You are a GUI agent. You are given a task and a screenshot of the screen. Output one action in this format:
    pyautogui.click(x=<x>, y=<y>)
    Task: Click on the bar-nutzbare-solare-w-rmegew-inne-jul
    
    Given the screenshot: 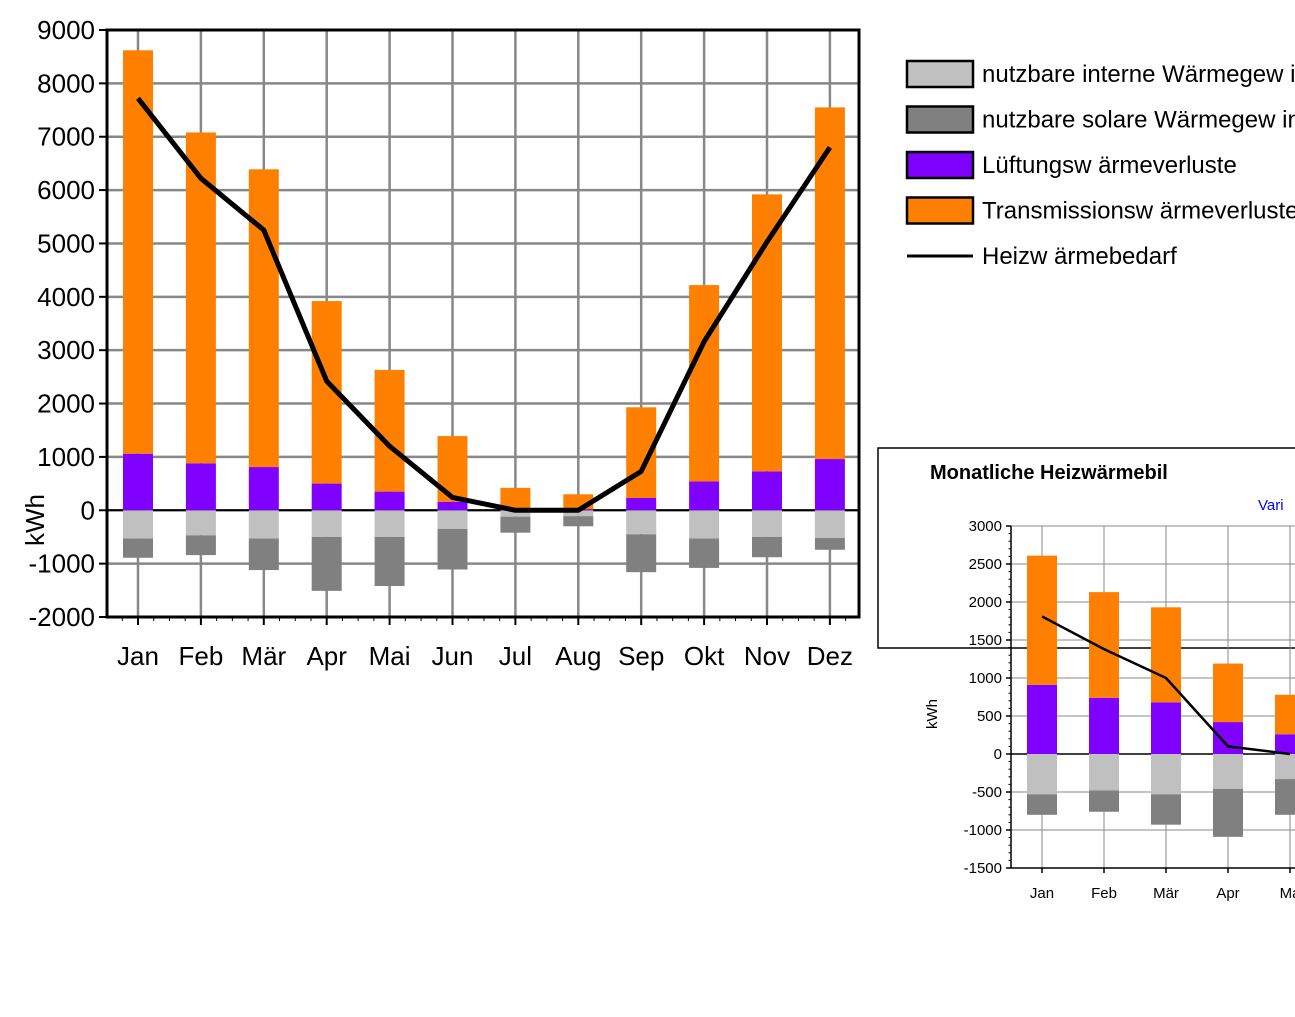 What is the action you would take?
    pyautogui.click(x=515, y=524)
    